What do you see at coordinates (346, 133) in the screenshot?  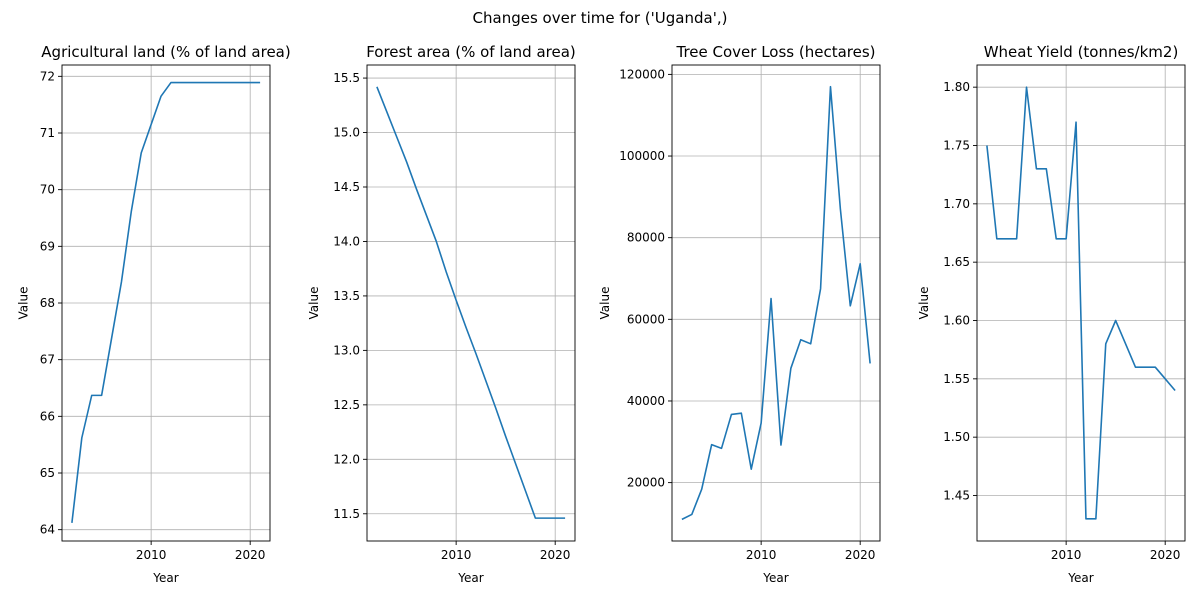 I see `y-tick-label: 15.0` at bounding box center [346, 133].